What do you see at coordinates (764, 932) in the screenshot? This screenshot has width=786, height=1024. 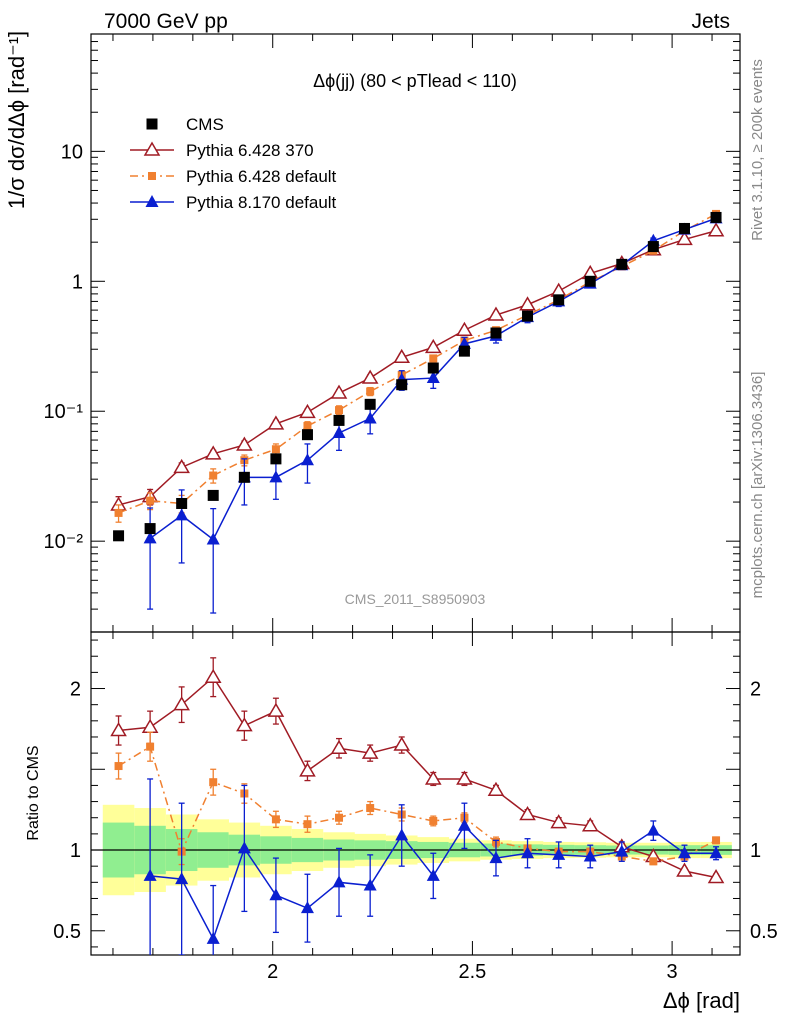 I see `y-tick-label-bottom-right: 0.5` at bounding box center [764, 932].